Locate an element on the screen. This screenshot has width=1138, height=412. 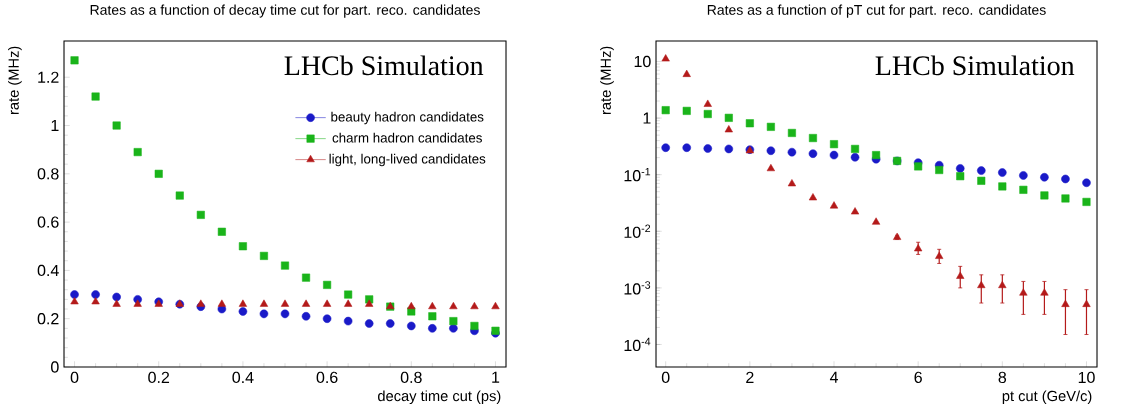
x-tick-label: 0.8 is located at coordinates (411, 377).